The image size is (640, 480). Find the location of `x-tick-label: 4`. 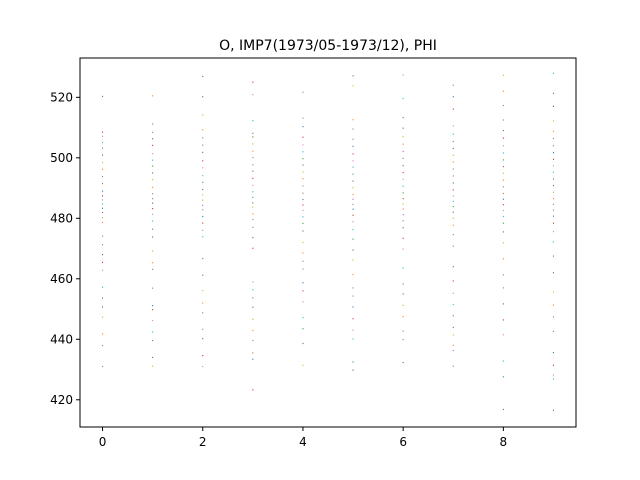

x-tick-label: 4 is located at coordinates (303, 442).